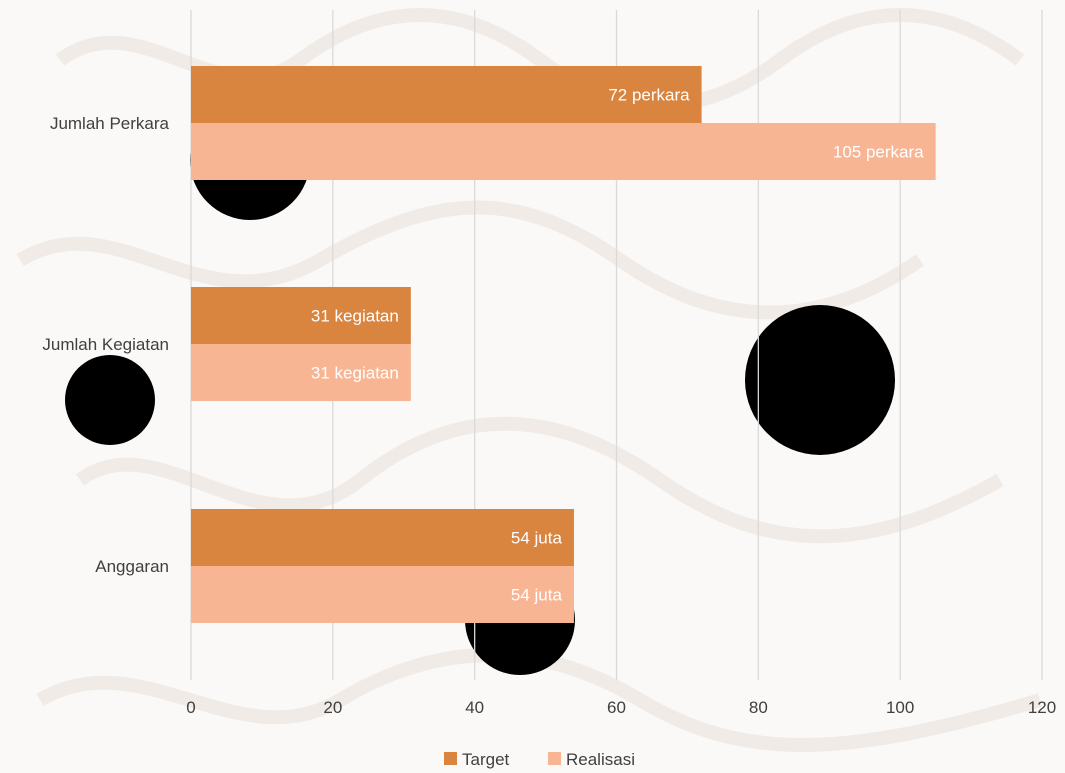  Describe the element at coordinates (332, 707) in the screenshot. I see `x-tick-label: 20` at that location.